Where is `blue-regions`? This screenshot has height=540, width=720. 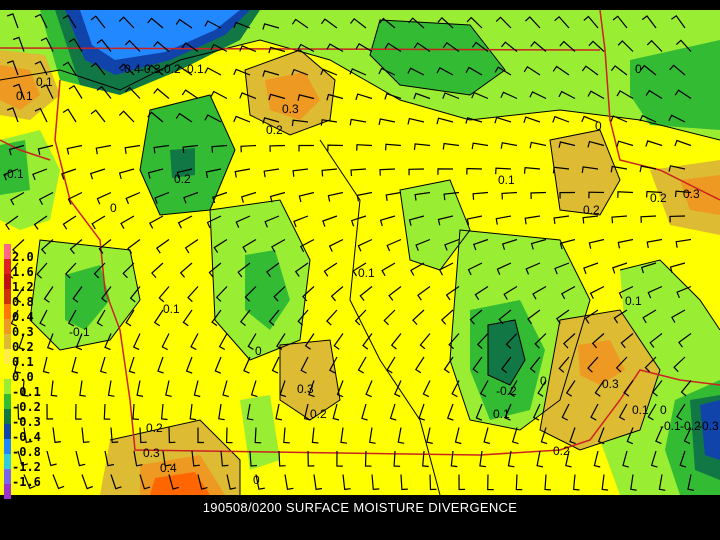
blue-regions is located at coordinates (160, 35).